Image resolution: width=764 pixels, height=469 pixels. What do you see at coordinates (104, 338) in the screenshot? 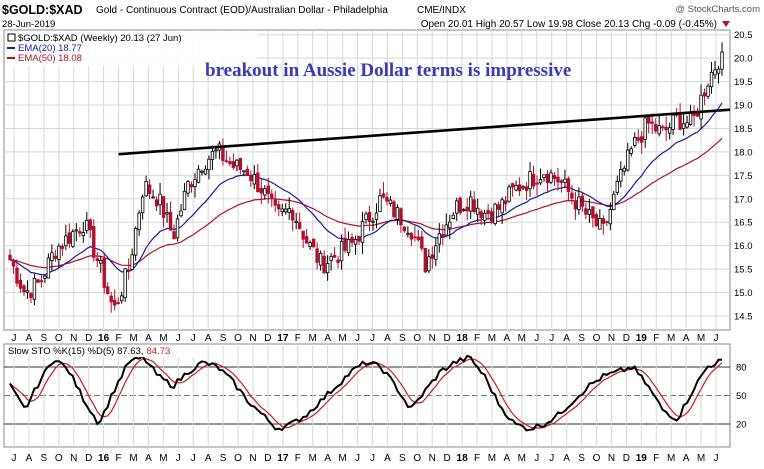
I see `x-tick-label: 16` at bounding box center [104, 338].